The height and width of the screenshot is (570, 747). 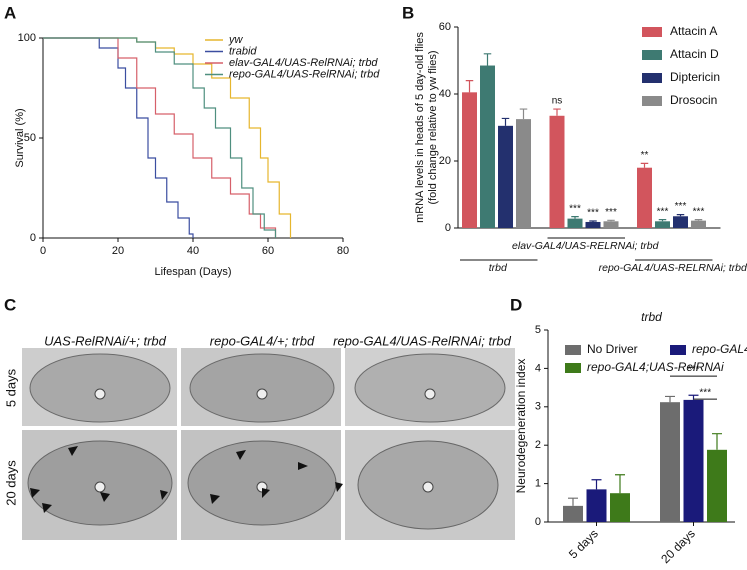 I want to click on y-axis-label: mRNA levels in heads of 5 day-old flies, so click(x=420, y=127).